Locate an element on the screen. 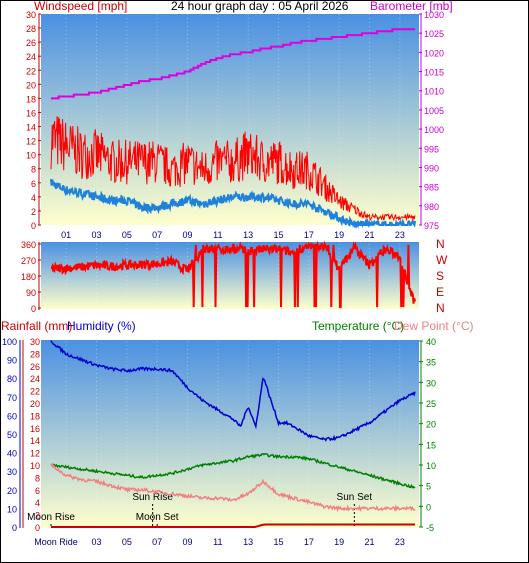 This screenshot has width=529, height=563. temp-tick-35: 35 is located at coordinates (431, 363).